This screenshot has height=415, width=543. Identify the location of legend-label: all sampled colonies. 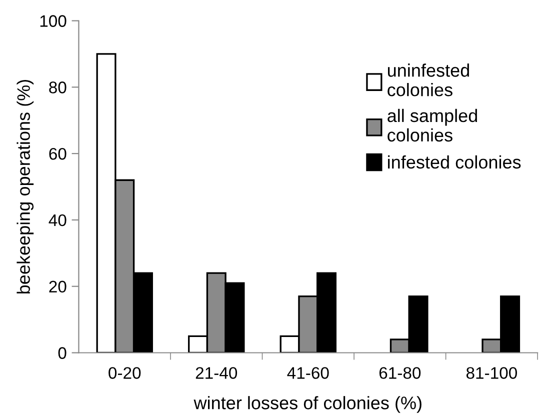
(432, 125).